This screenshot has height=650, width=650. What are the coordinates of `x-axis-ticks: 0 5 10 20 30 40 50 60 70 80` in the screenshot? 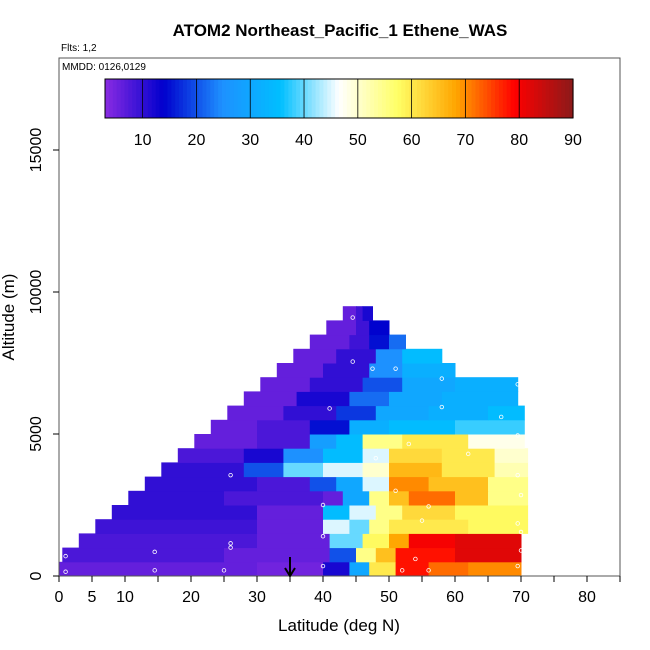 It's located at (338, 591).